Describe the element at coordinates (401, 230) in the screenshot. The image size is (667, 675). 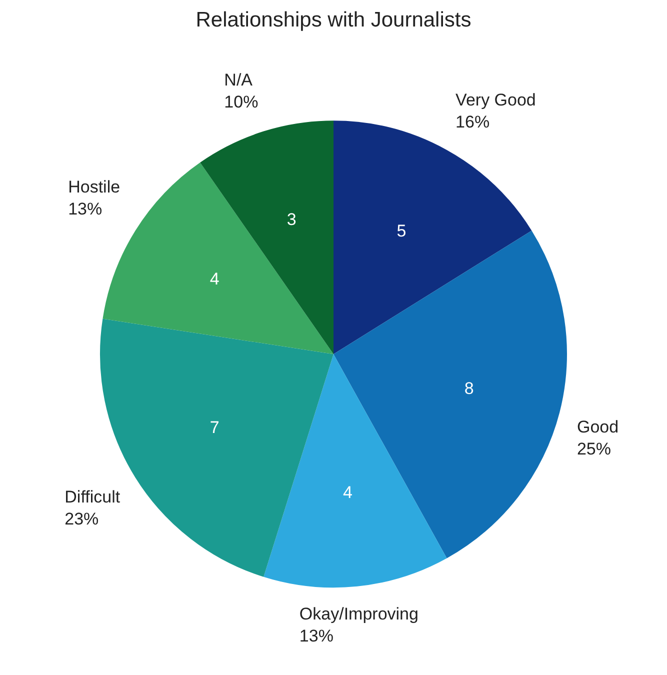
I see `data-label: 5` at that location.